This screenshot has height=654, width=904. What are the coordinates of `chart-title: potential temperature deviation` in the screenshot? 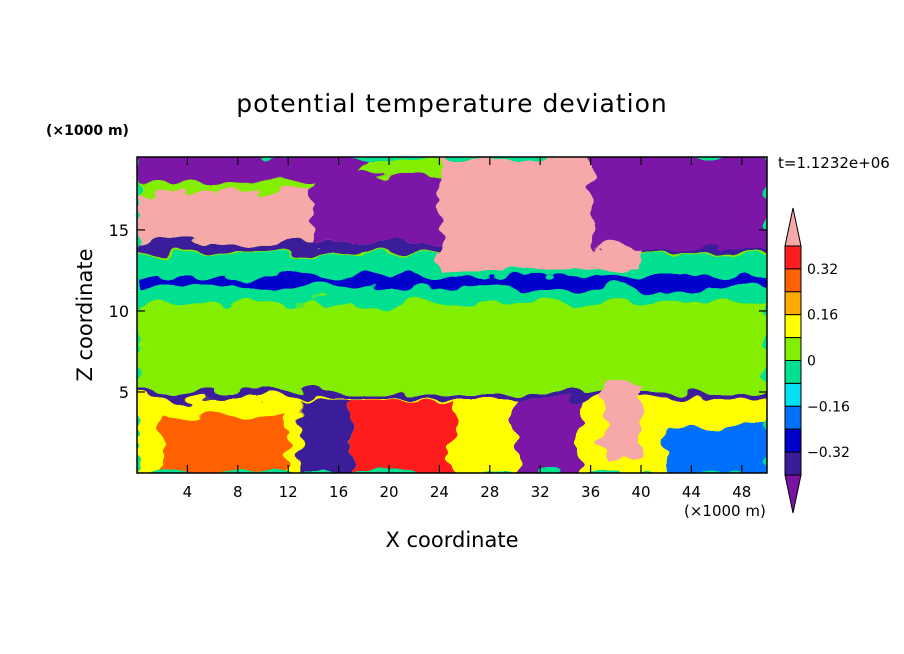 It's located at (451, 103).